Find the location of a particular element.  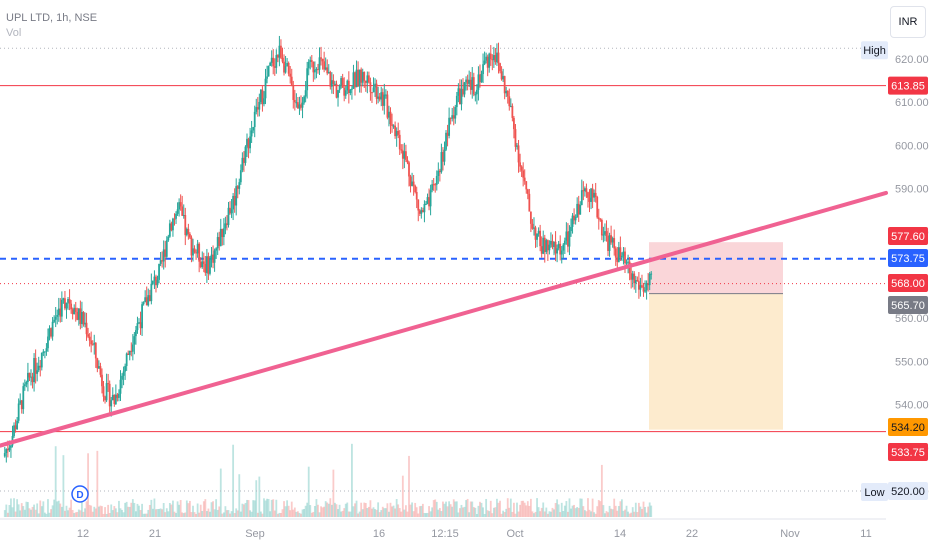

target-zone is located at coordinates (716, 361).